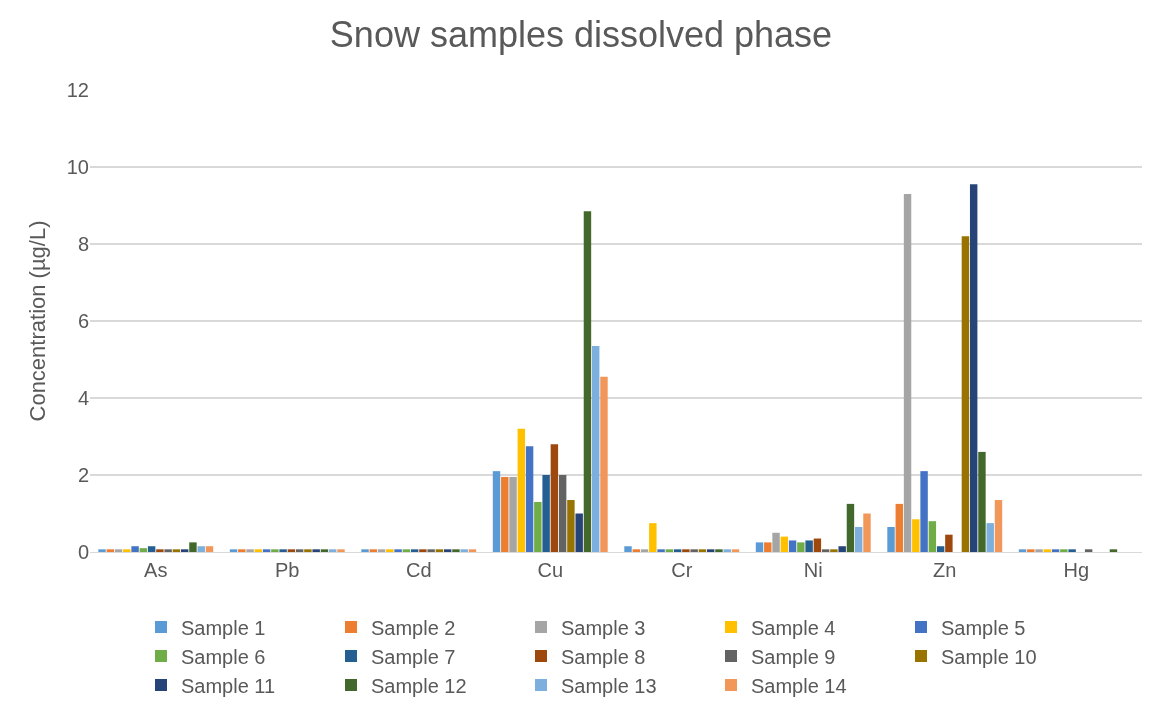 This screenshot has height=722, width=1162. What do you see at coordinates (83, 398) in the screenshot?
I see `y-tick-label: 4` at bounding box center [83, 398].